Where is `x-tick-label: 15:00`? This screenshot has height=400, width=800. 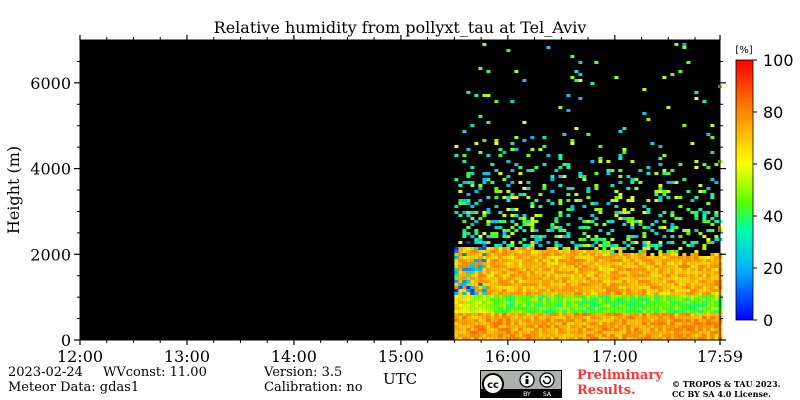 x-tick-label: 15:00 is located at coordinates (401, 356).